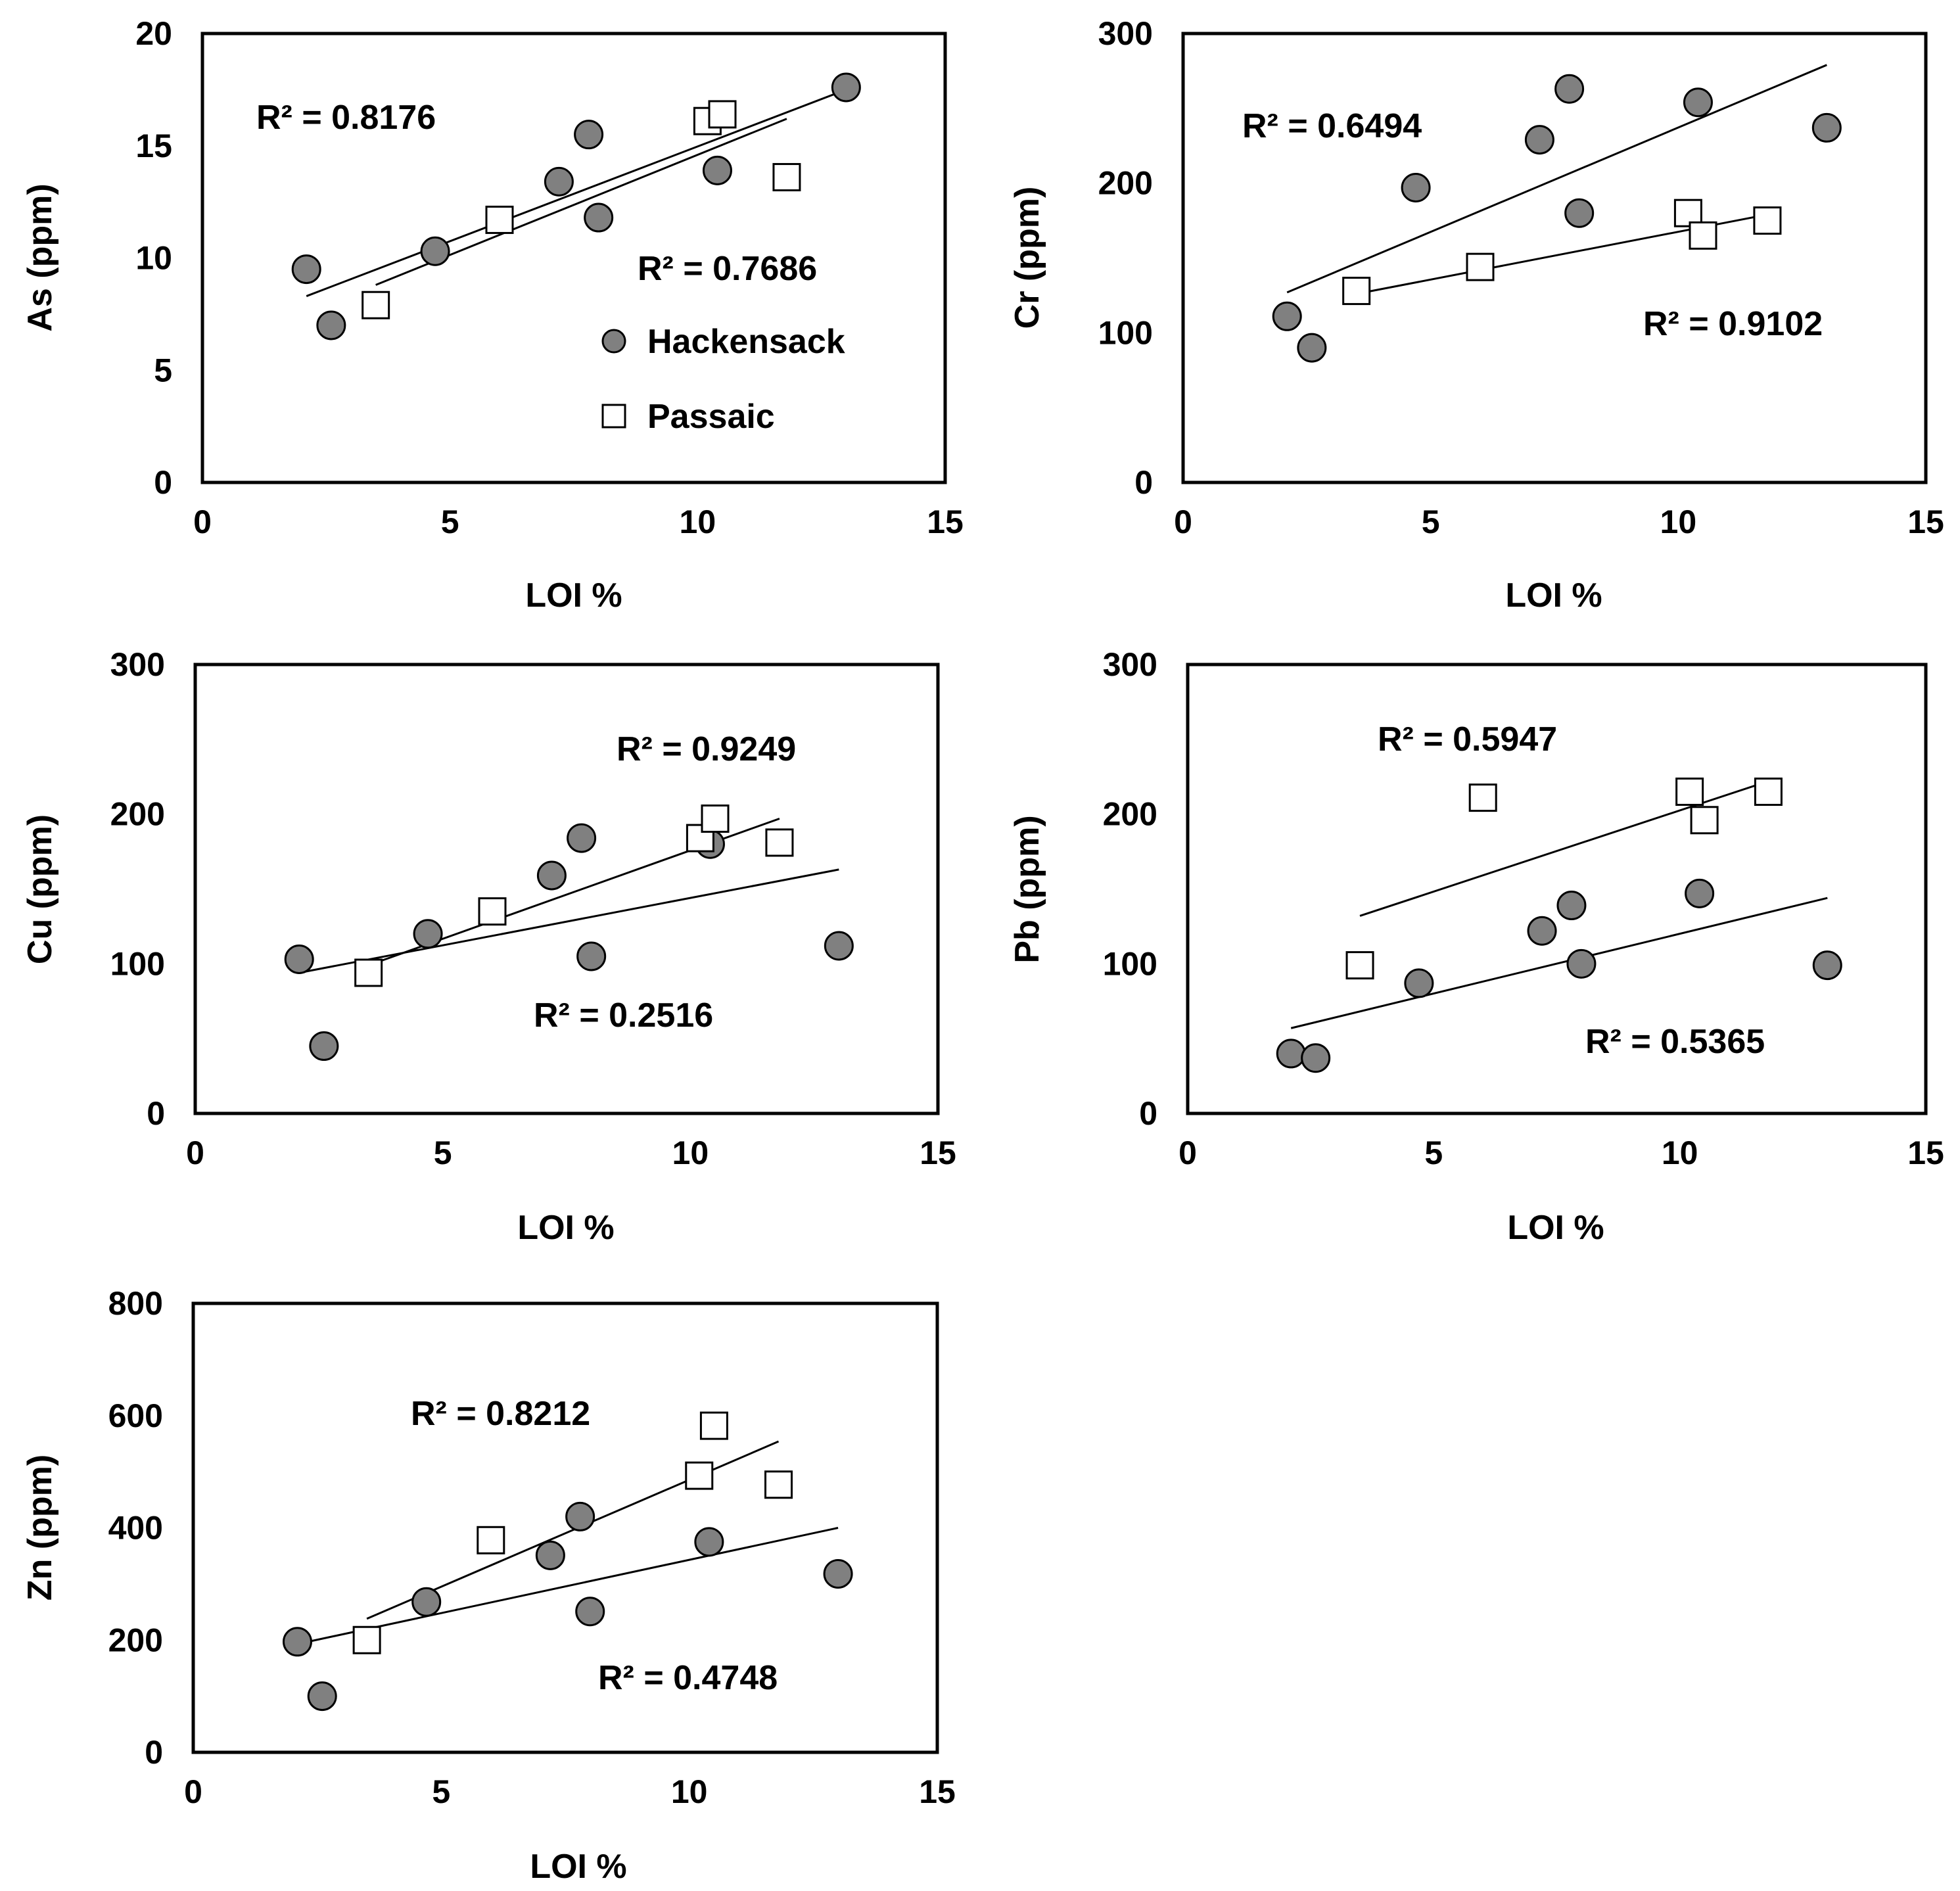  I want to click on plot-area-pb, so click(1557, 889).